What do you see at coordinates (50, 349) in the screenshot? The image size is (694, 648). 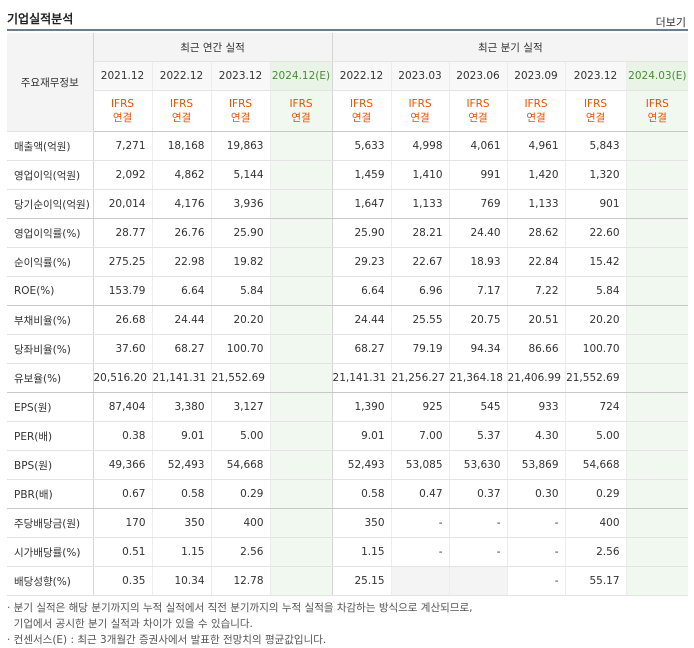 I see `row-label: 당좌비율(%)` at bounding box center [50, 349].